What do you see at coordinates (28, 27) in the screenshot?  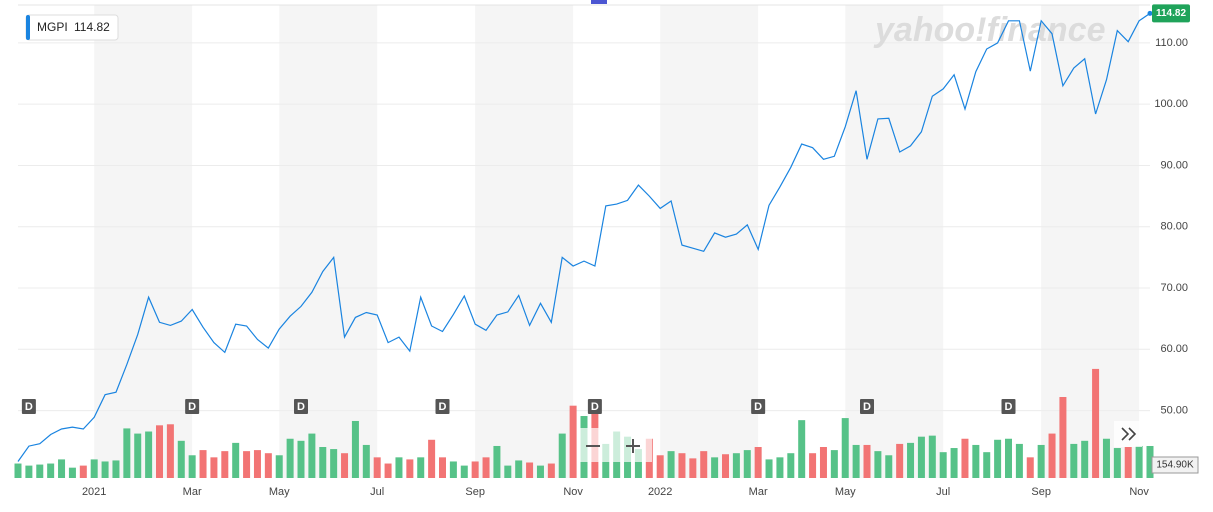 I see `legend-swatch` at bounding box center [28, 27].